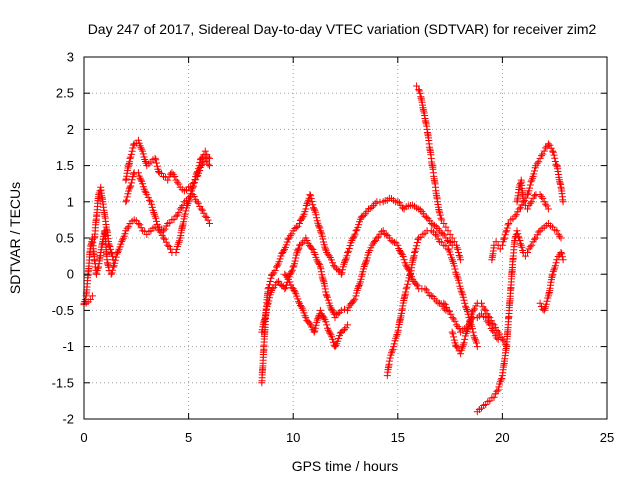 The height and width of the screenshot is (480, 640). I want to click on y-axis-label: SDTVAR / TECUs, so click(15, 238).